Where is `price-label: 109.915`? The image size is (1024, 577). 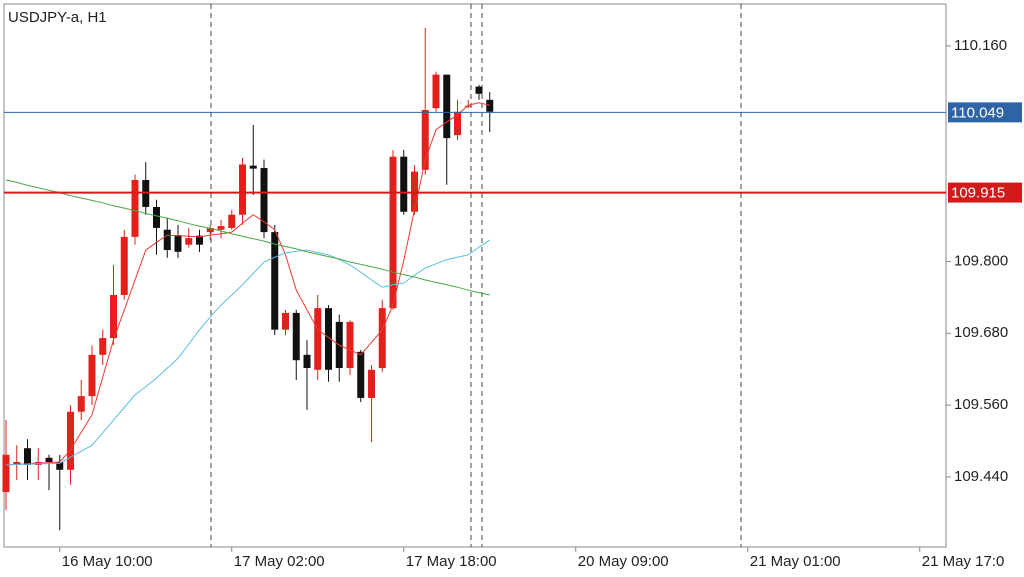
price-label: 109.915 is located at coordinates (978, 193).